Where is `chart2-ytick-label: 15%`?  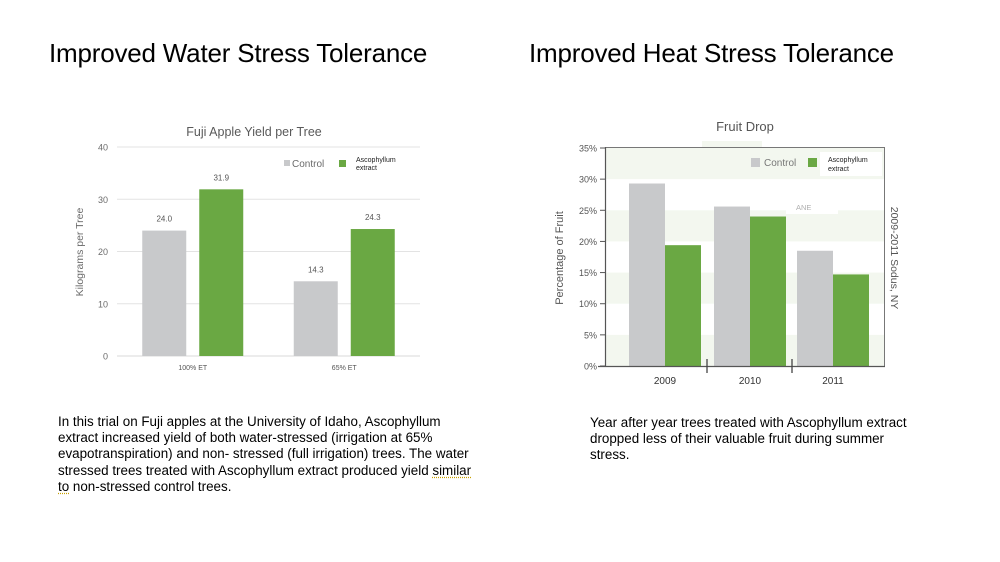 chart2-ytick-label: 15% is located at coordinates (588, 273).